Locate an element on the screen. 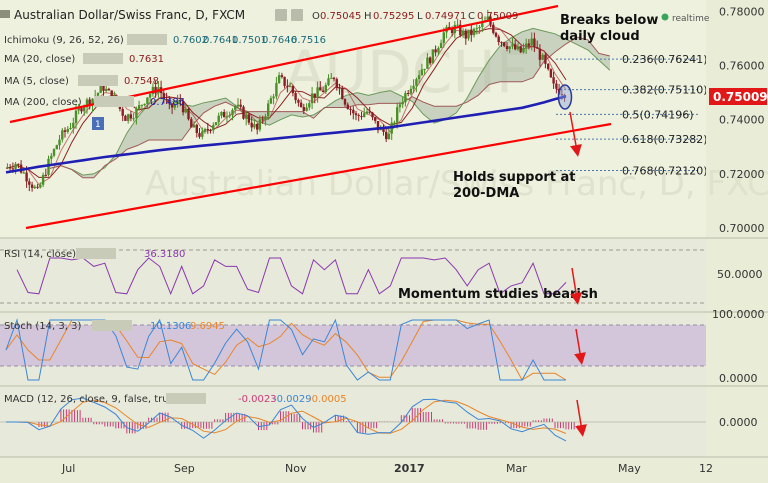 The width and height of the screenshot is (768, 483). stoch-k-value: 10.1306 is located at coordinates (170, 326).